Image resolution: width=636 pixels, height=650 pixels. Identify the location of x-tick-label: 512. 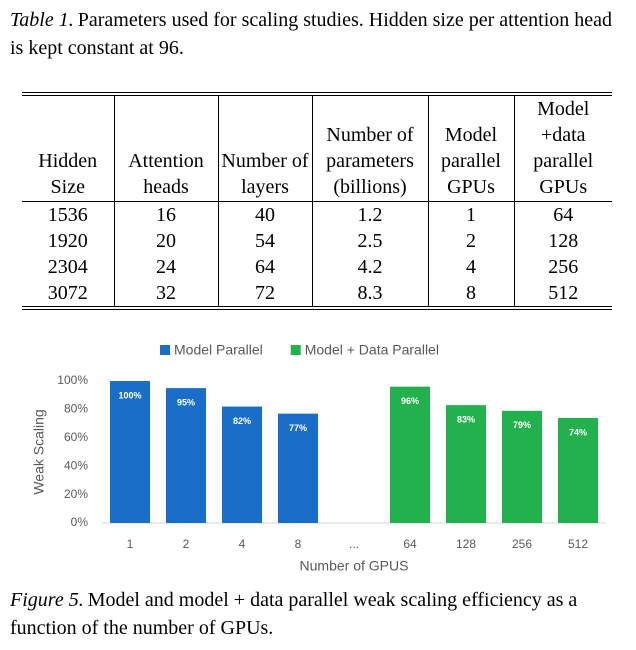
(578, 544).